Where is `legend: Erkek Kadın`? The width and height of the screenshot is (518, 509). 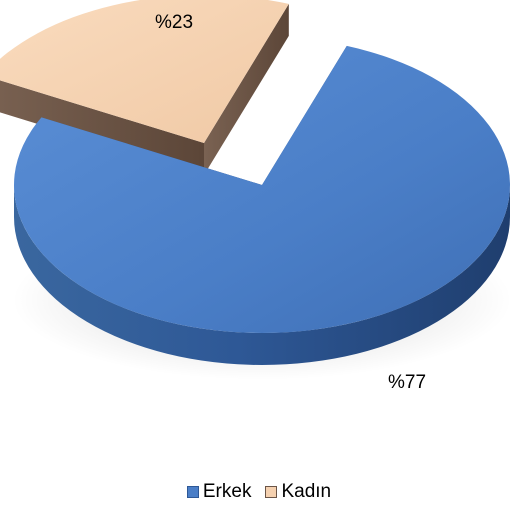
legend: Erkek Kadın is located at coordinates (259, 492).